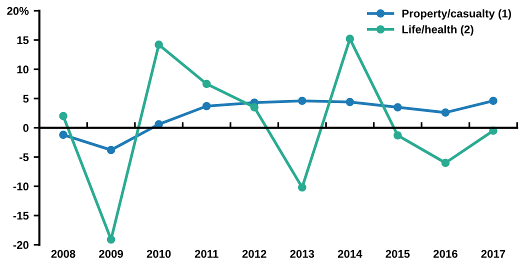 Image resolution: width=525 pixels, height=269 pixels. I want to click on y-tick-label: 10, so click(23, 70).